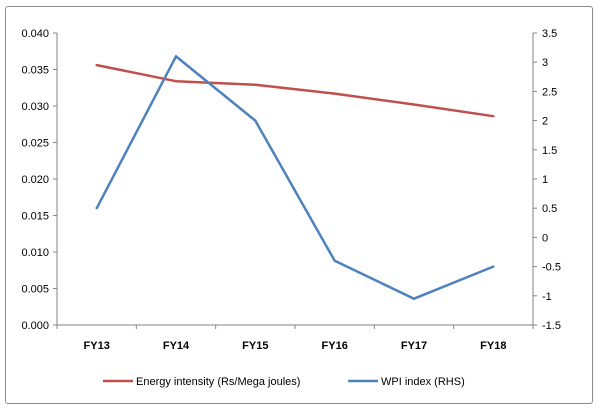 The height and width of the screenshot is (411, 600). I want to click on left-tick-label: 0.010, so click(35, 253).